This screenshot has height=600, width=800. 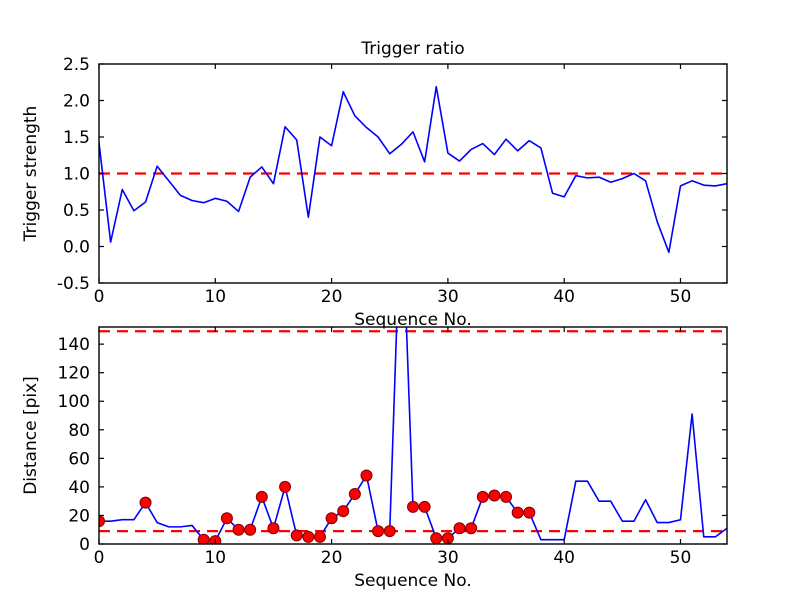 What do you see at coordinates (79, 431) in the screenshot?
I see `y-tick-label: 80` at bounding box center [79, 431].